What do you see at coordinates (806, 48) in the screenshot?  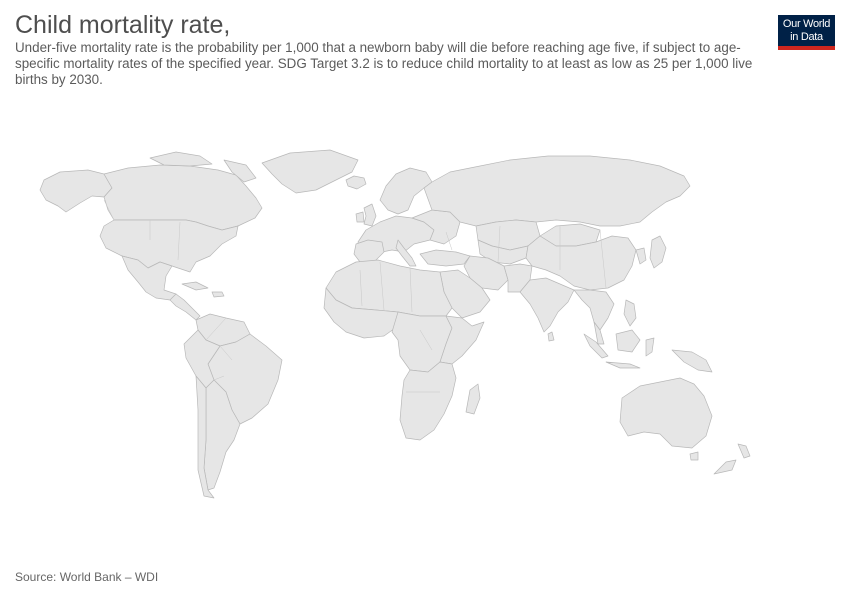 I see `logo-accent-bar` at bounding box center [806, 48].